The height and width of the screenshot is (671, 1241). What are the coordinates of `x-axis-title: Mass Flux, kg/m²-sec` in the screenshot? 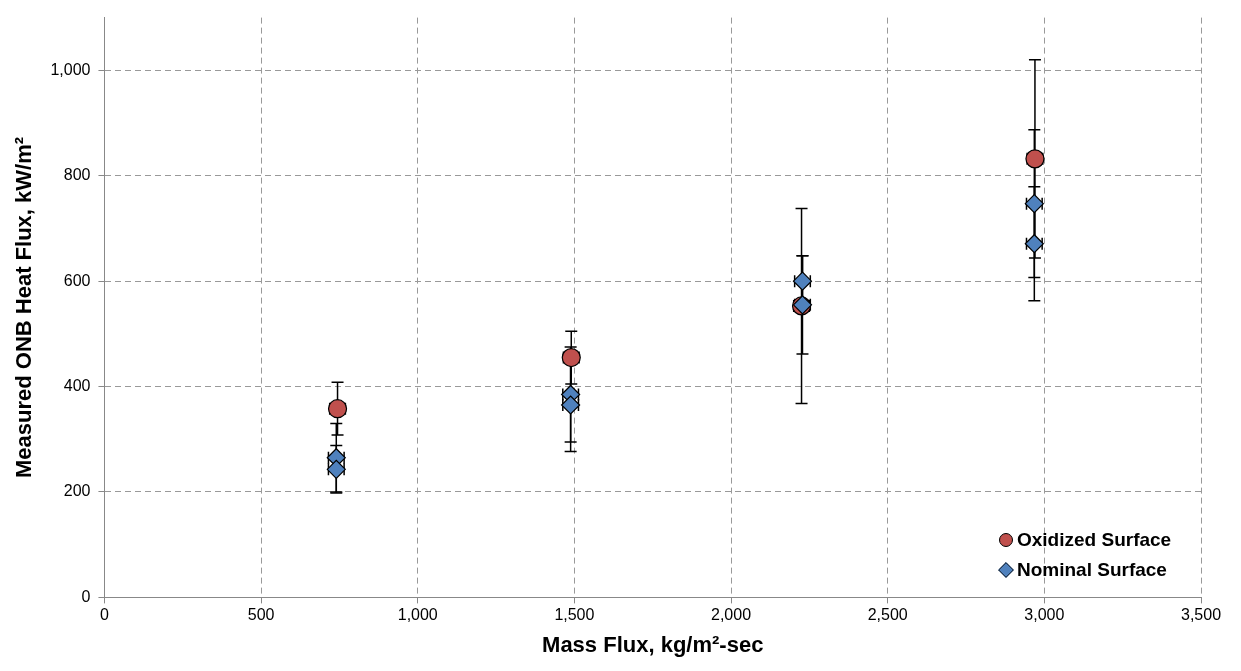 It's located at (653, 644).